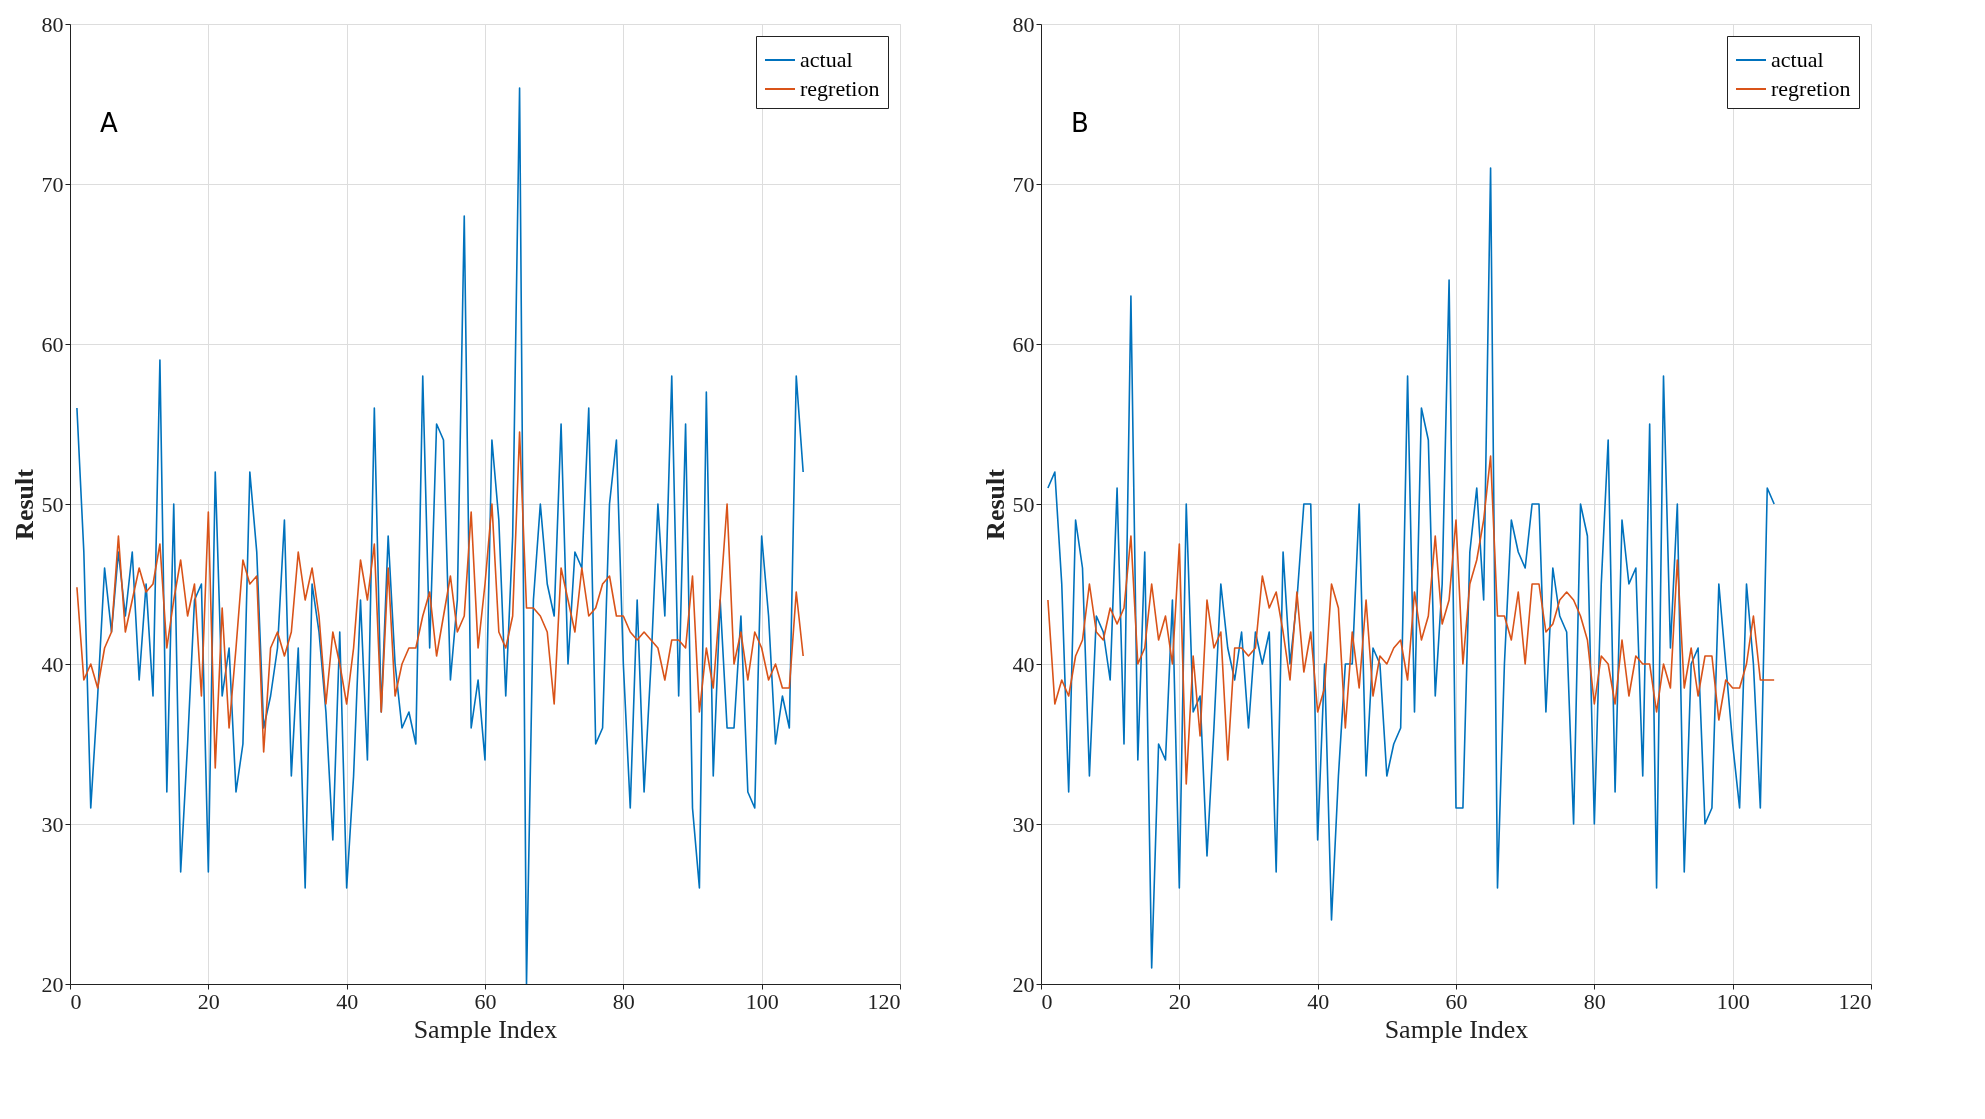  What do you see at coordinates (109, 123) in the screenshot?
I see `annotation: A` at bounding box center [109, 123].